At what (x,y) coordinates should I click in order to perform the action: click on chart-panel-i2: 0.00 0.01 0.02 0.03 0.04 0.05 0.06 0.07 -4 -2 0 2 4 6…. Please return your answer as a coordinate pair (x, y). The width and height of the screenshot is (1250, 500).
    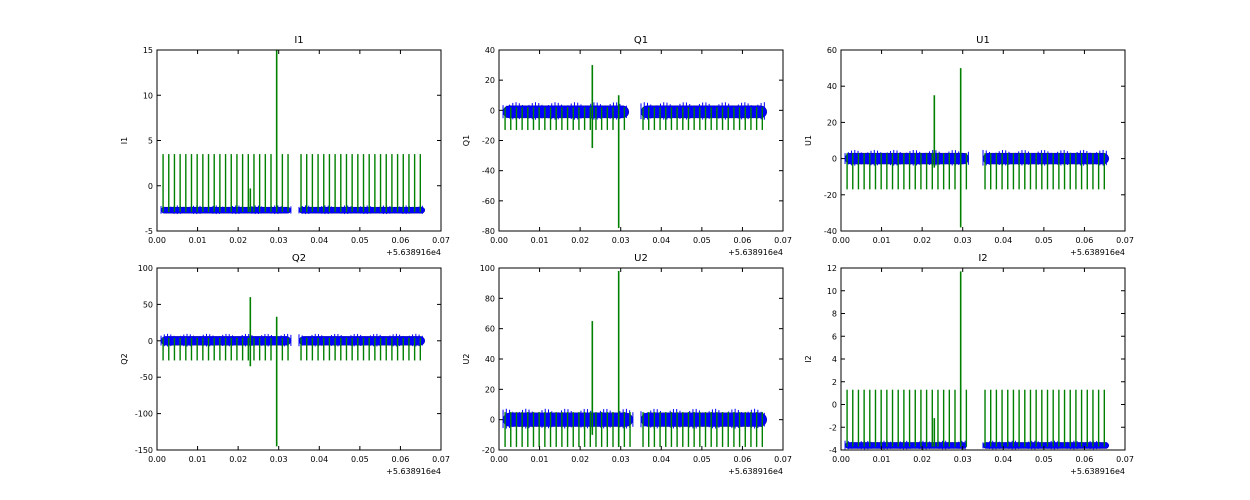
    Looking at the image, I should click on (969, 364).